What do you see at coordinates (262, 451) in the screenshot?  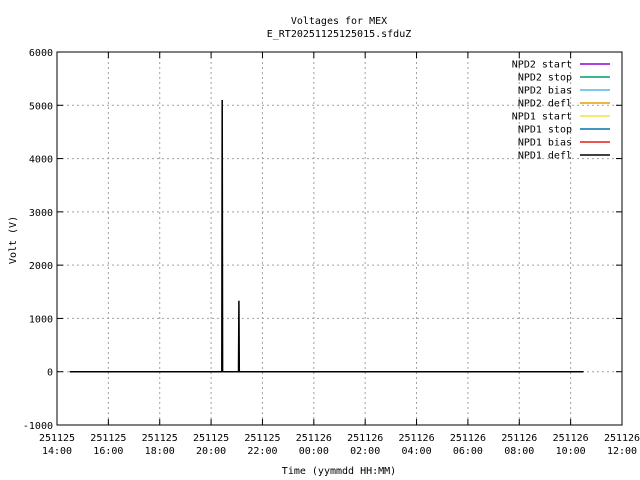 I see `x-tick-label-time: 22:00` at bounding box center [262, 451].